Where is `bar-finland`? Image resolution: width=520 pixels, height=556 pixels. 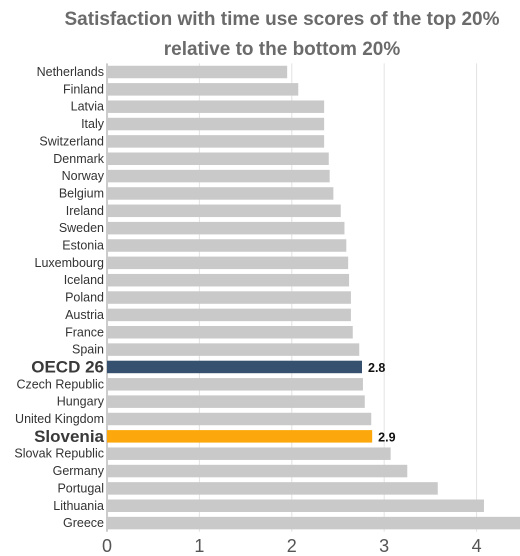
bar-finland is located at coordinates (203, 89).